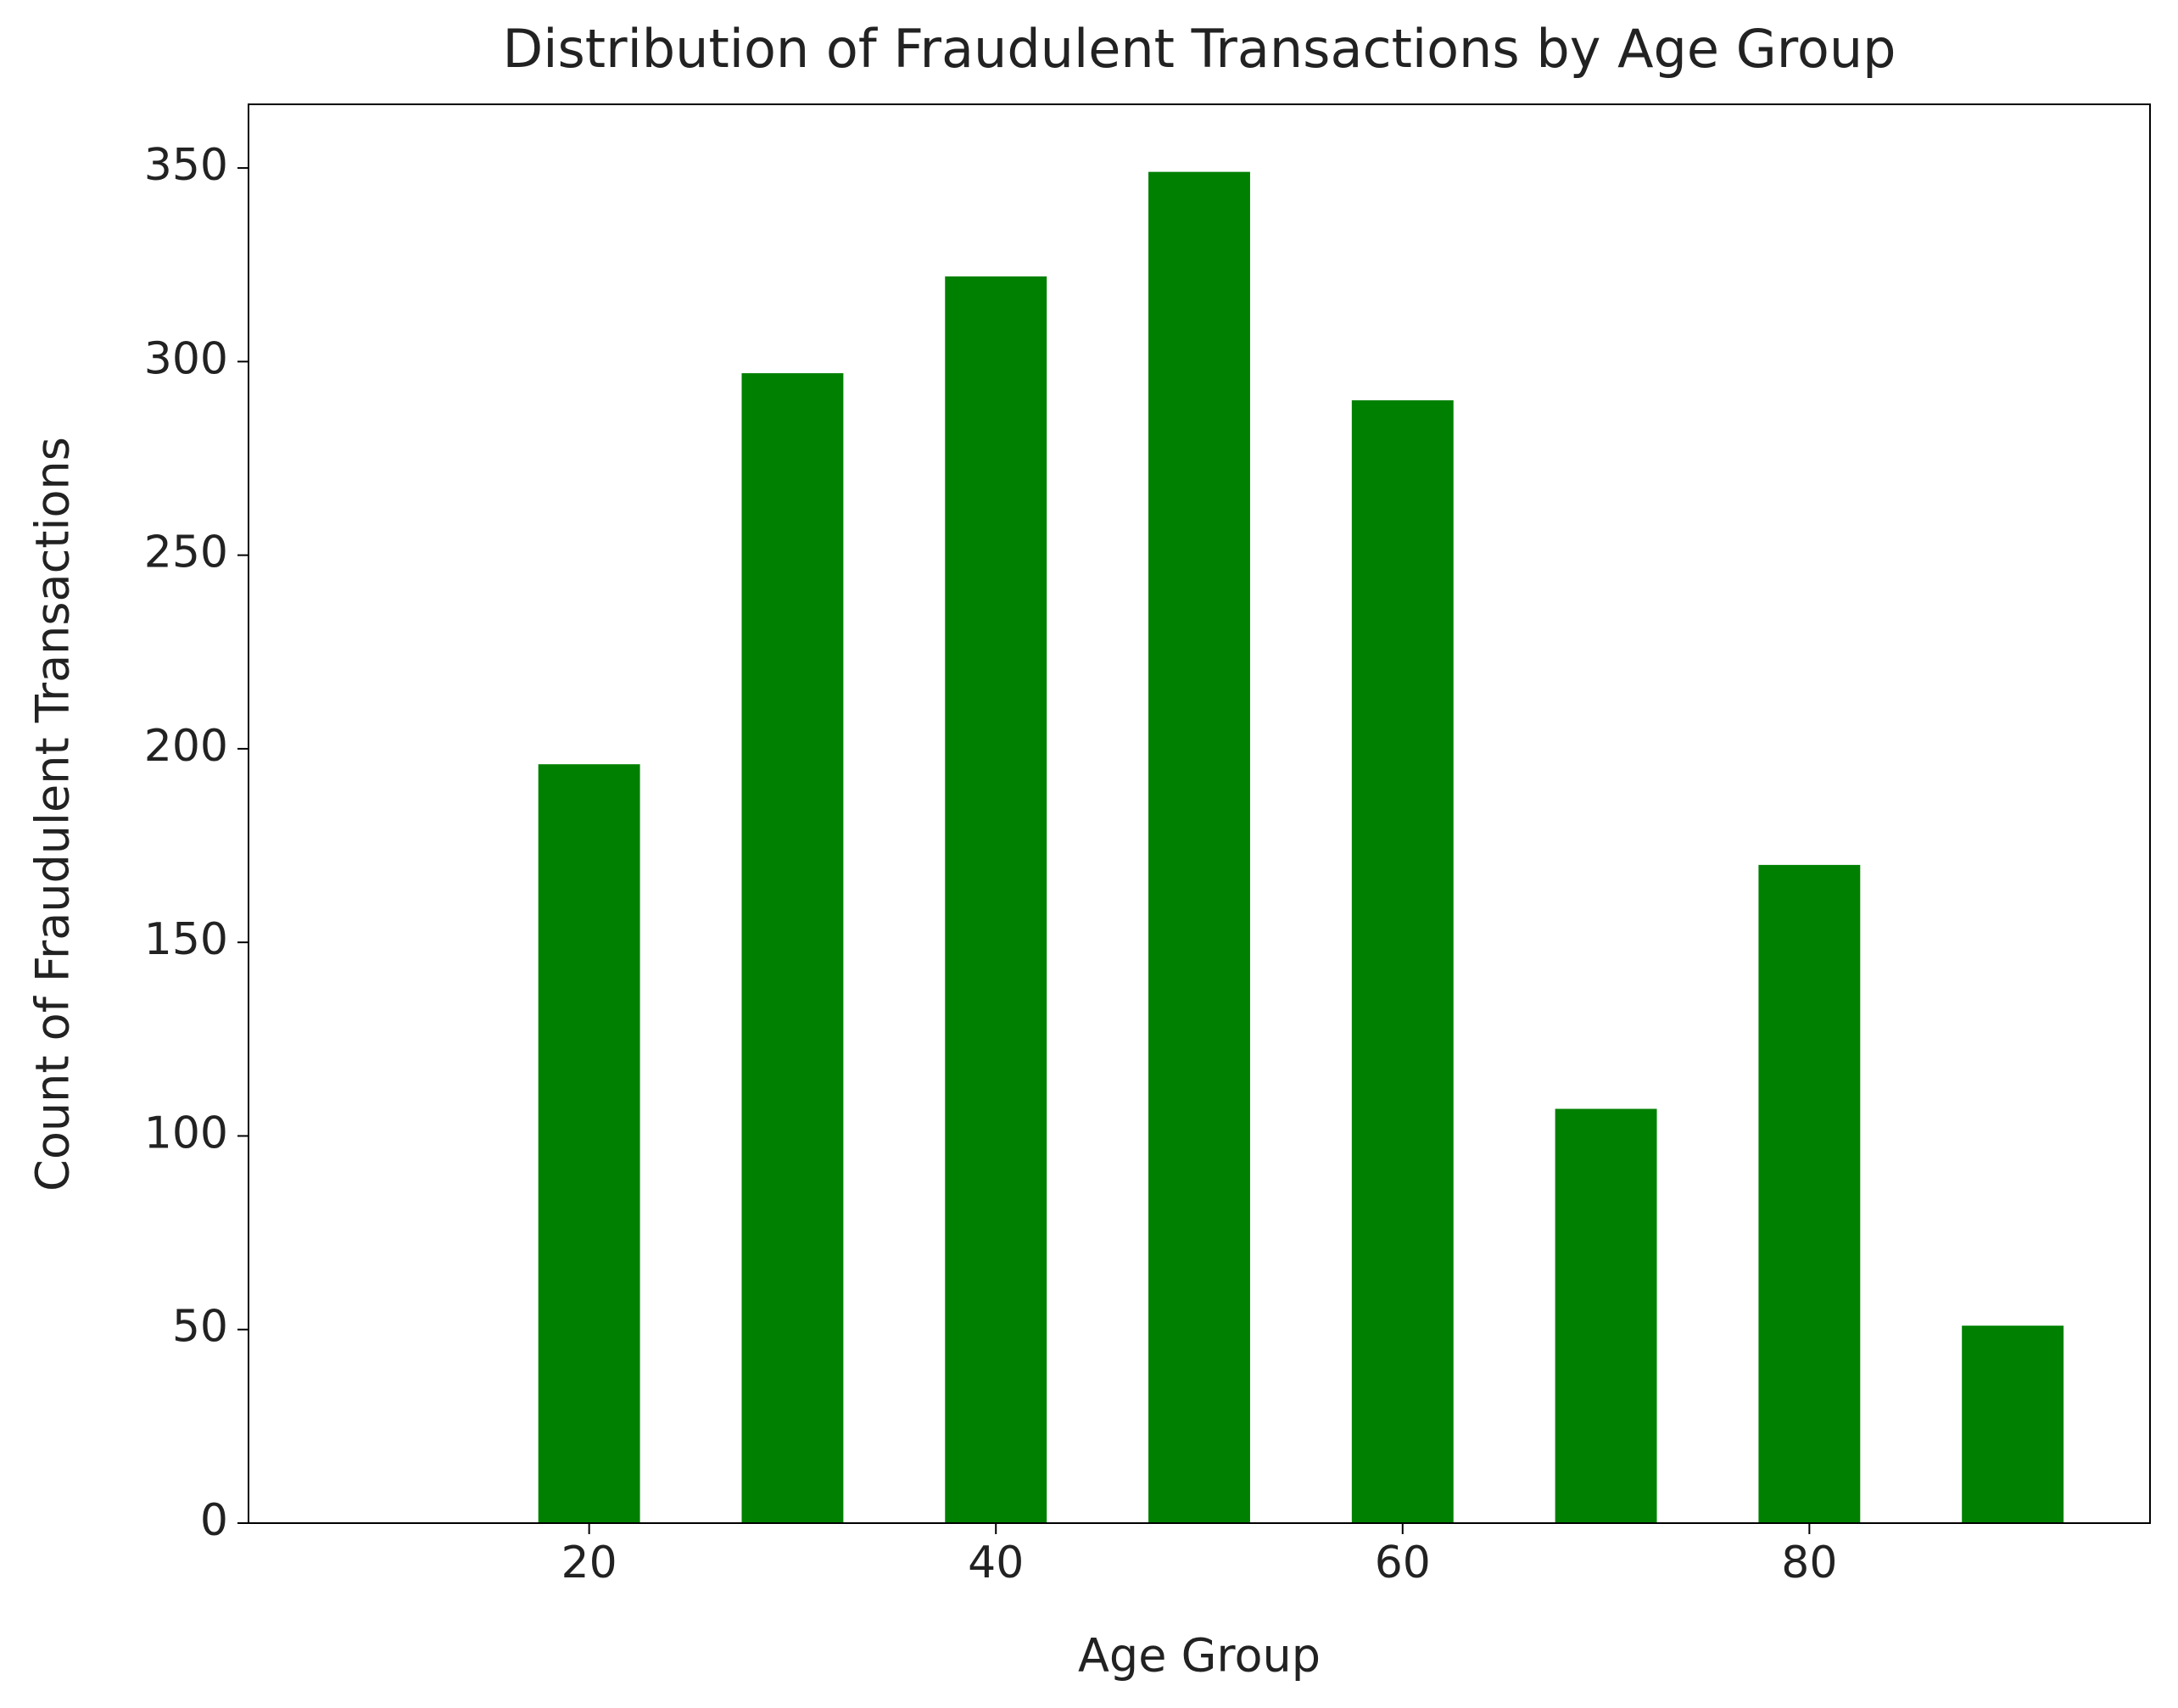  Describe the element at coordinates (214, 1521) in the screenshot. I see `y-tick-label: 0` at that location.